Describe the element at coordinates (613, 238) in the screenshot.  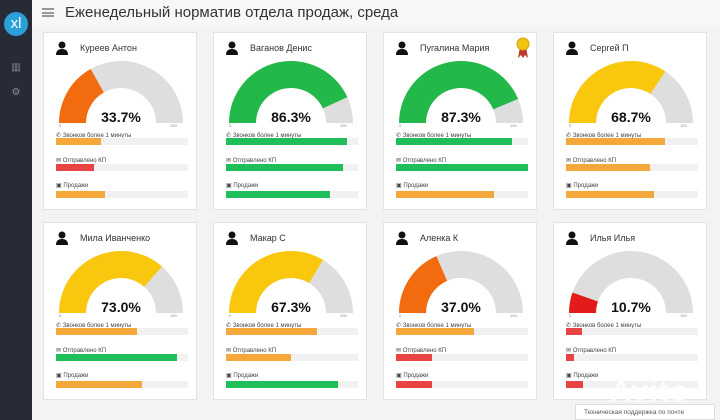
I see `employee-name: Илья Илья` at that location.